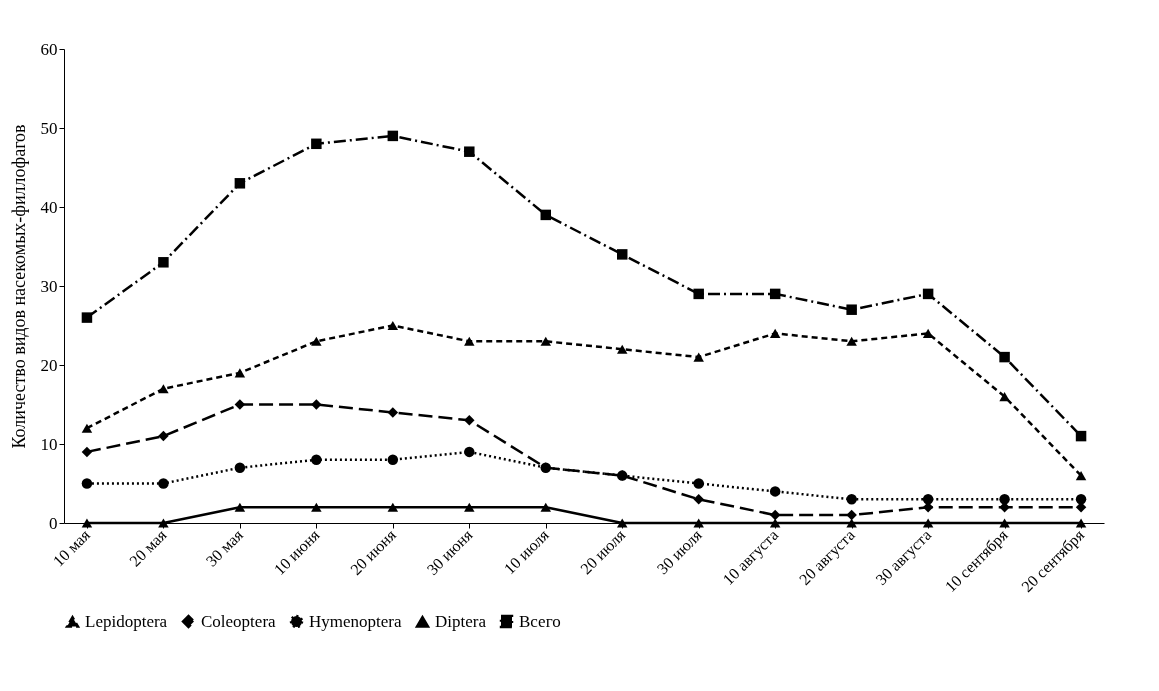  Describe the element at coordinates (461, 621) in the screenshot. I see `legend-label: Diptera` at that location.